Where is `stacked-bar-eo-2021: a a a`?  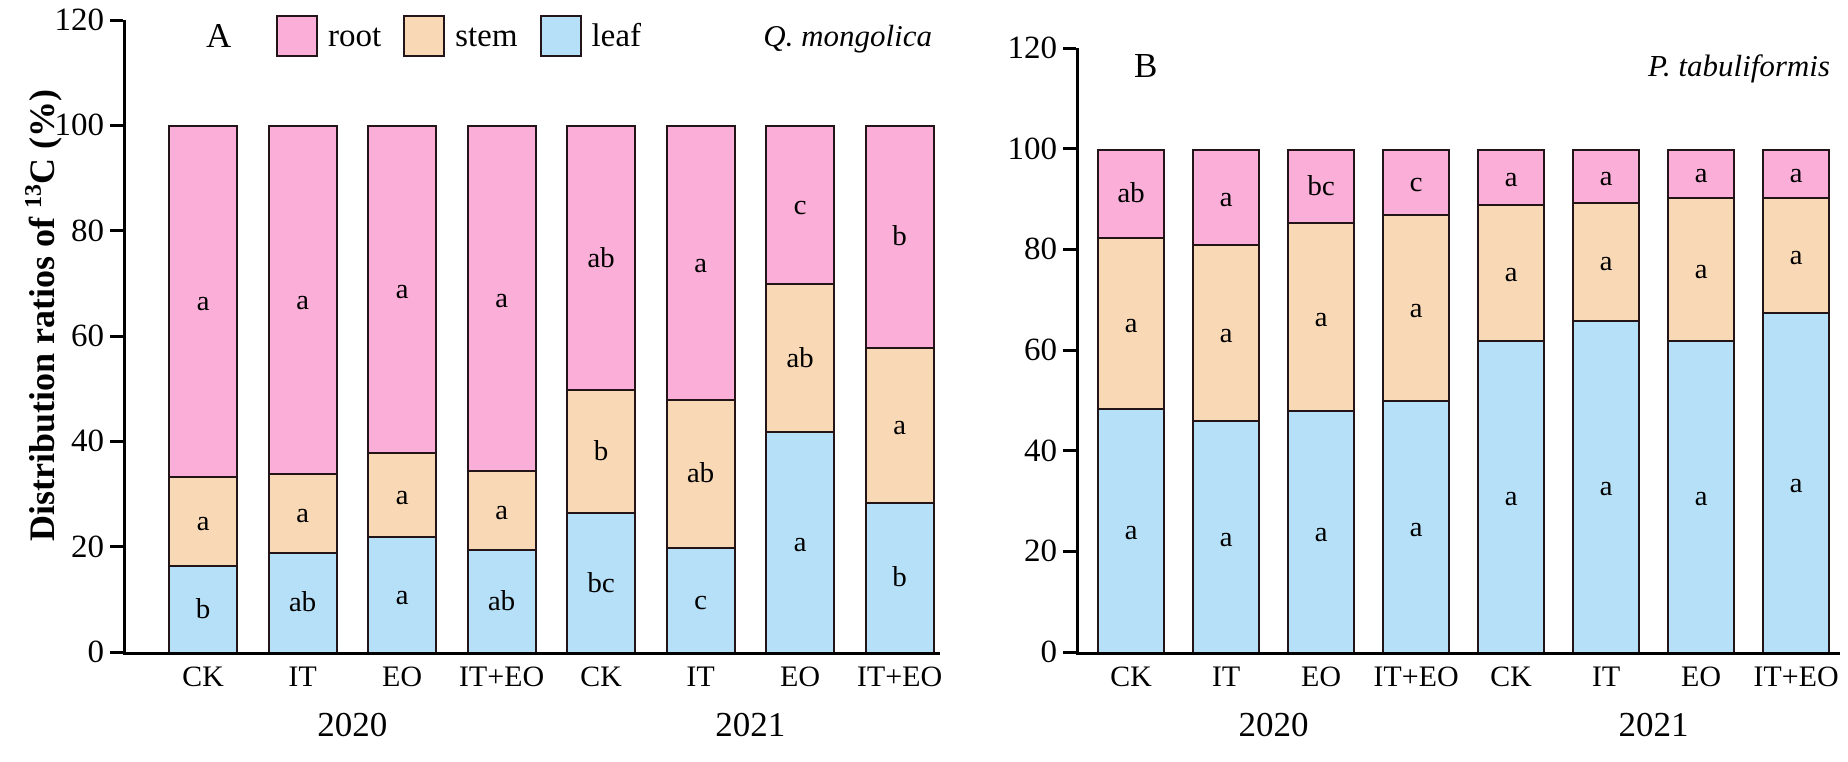 stacked-bar-eo-2021: a a a is located at coordinates (1701, 400).